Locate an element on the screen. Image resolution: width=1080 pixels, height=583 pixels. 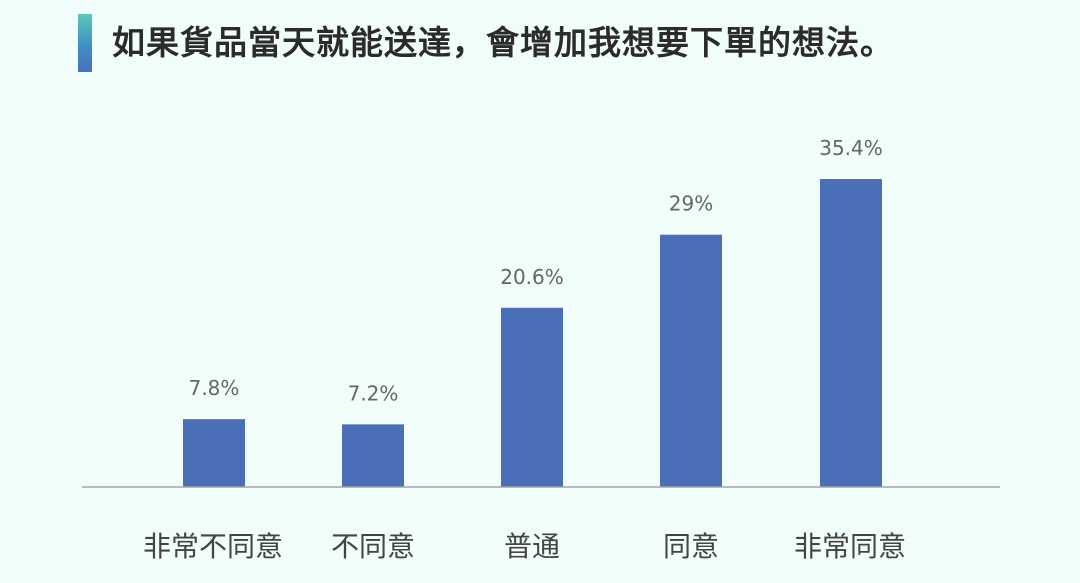
category-label-3: 普通 is located at coordinates (532, 546).